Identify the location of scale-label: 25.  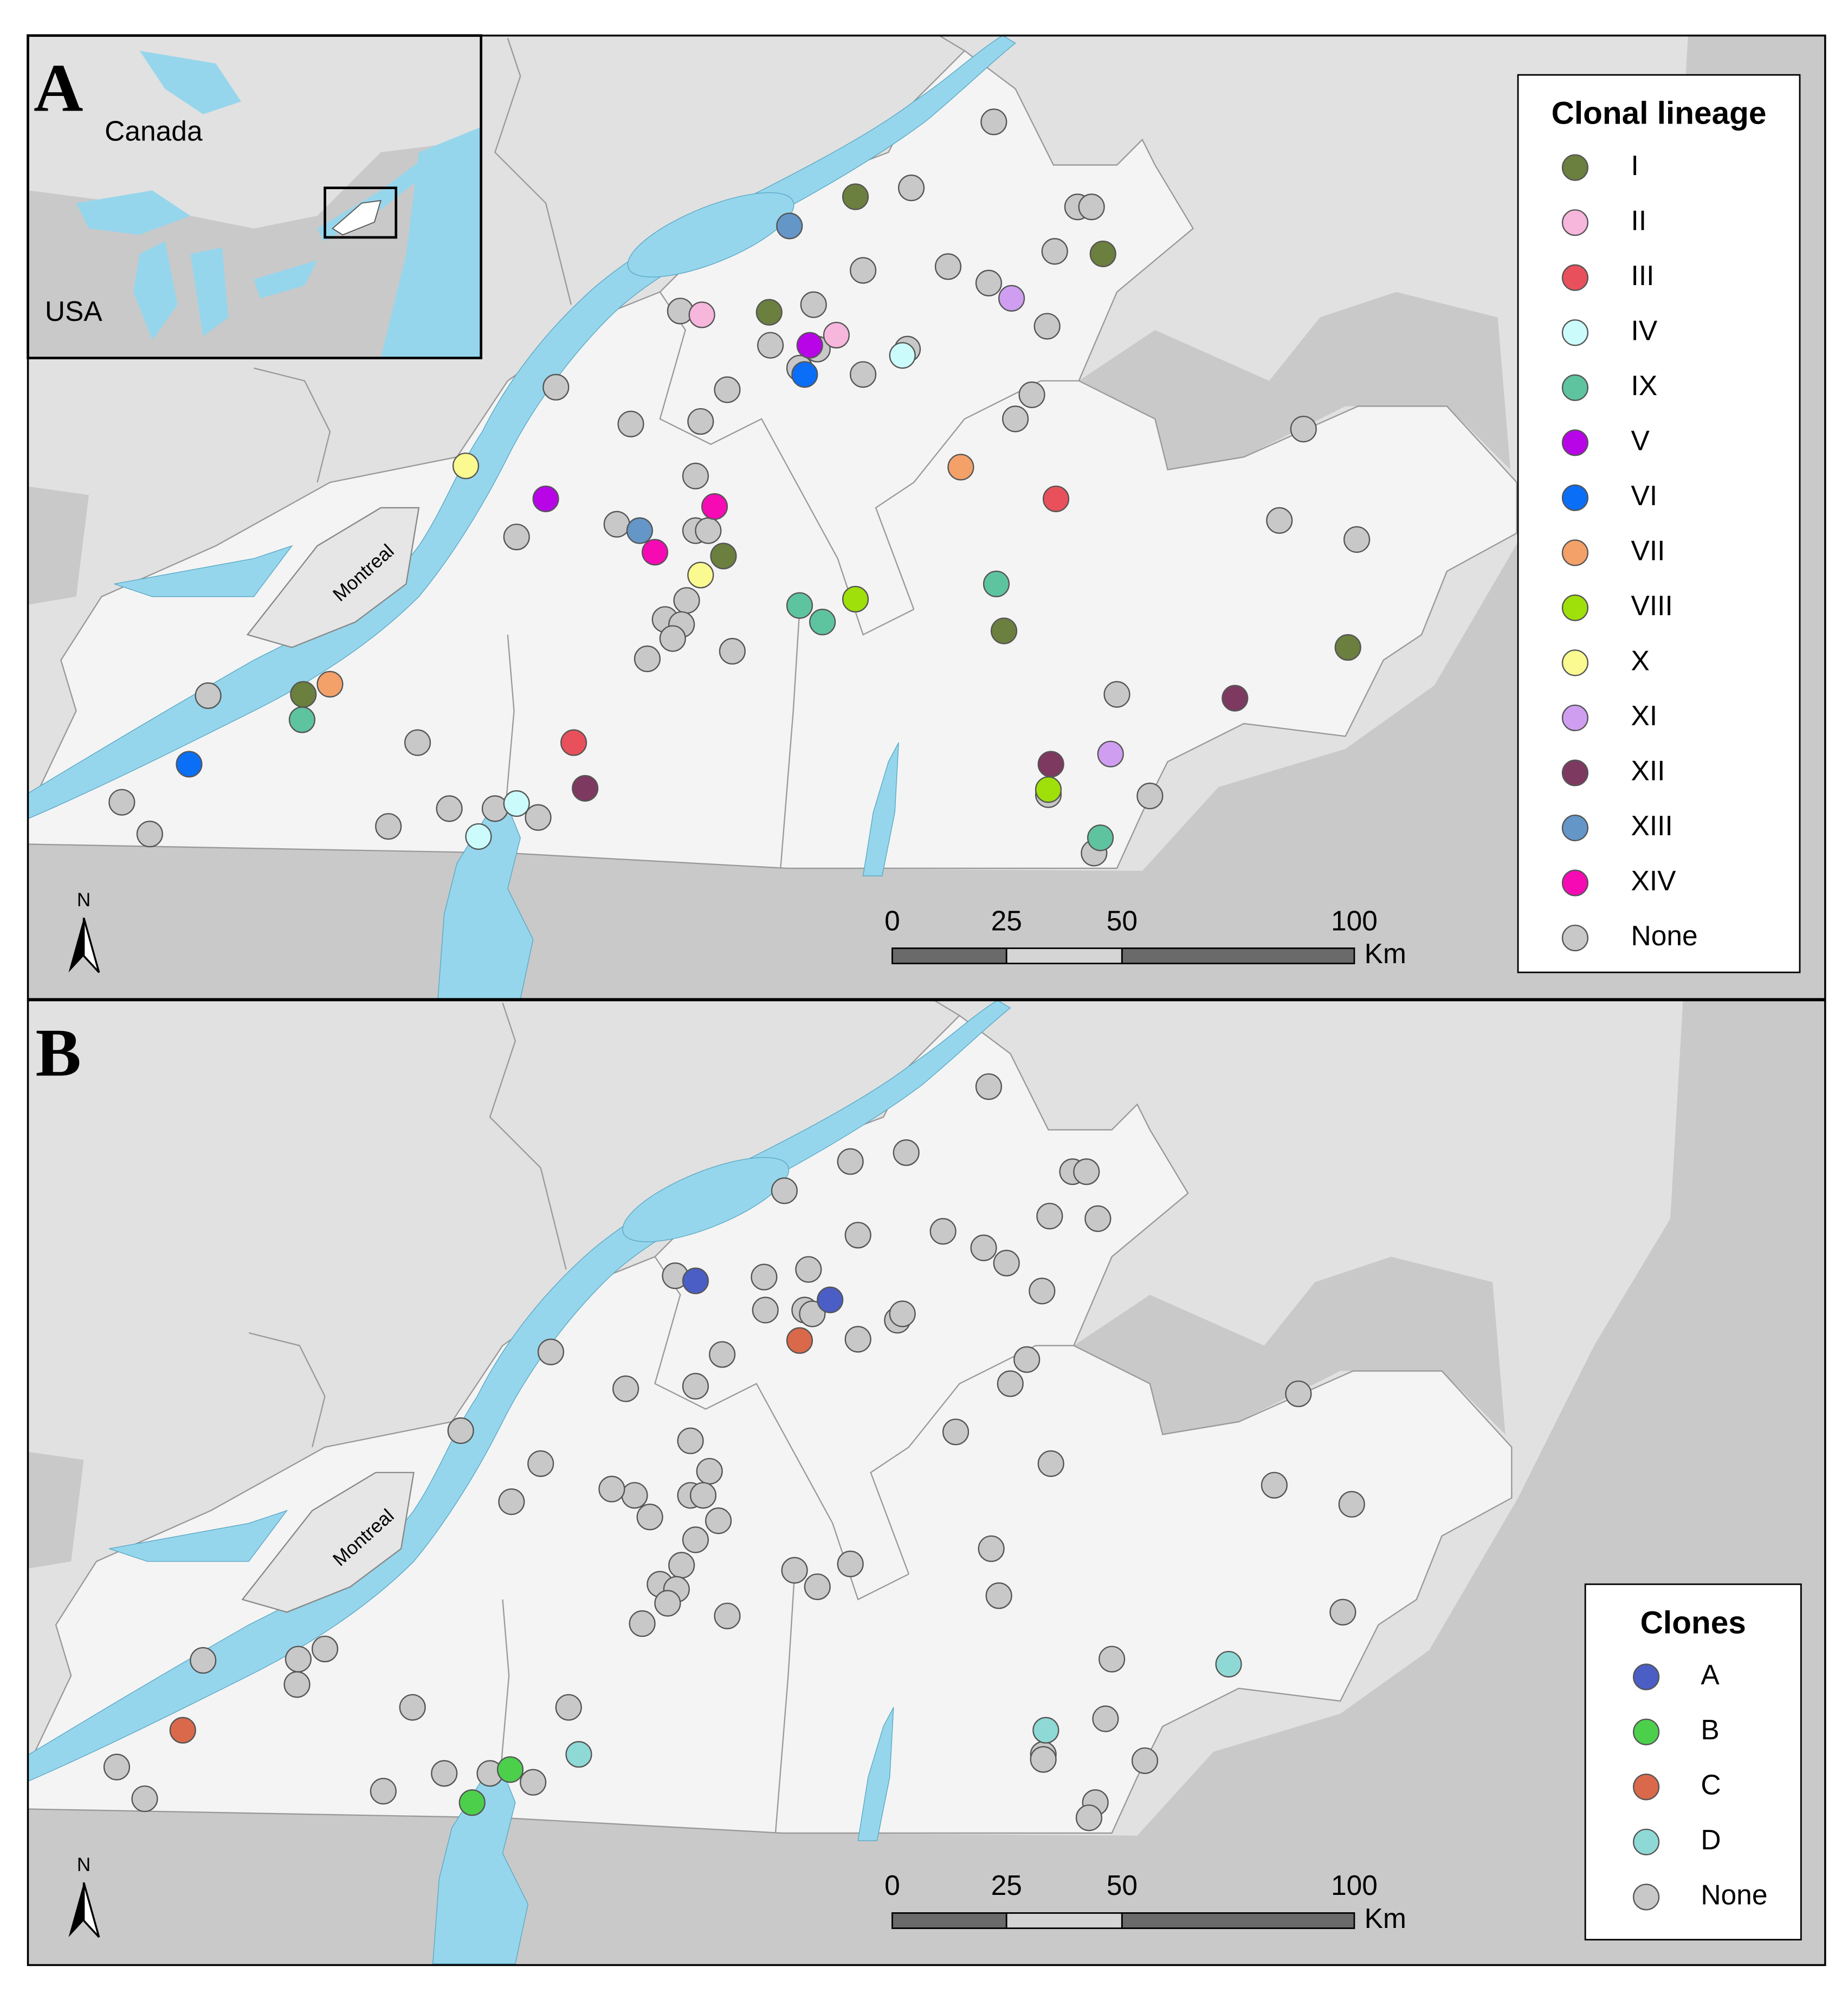
(1007, 921).